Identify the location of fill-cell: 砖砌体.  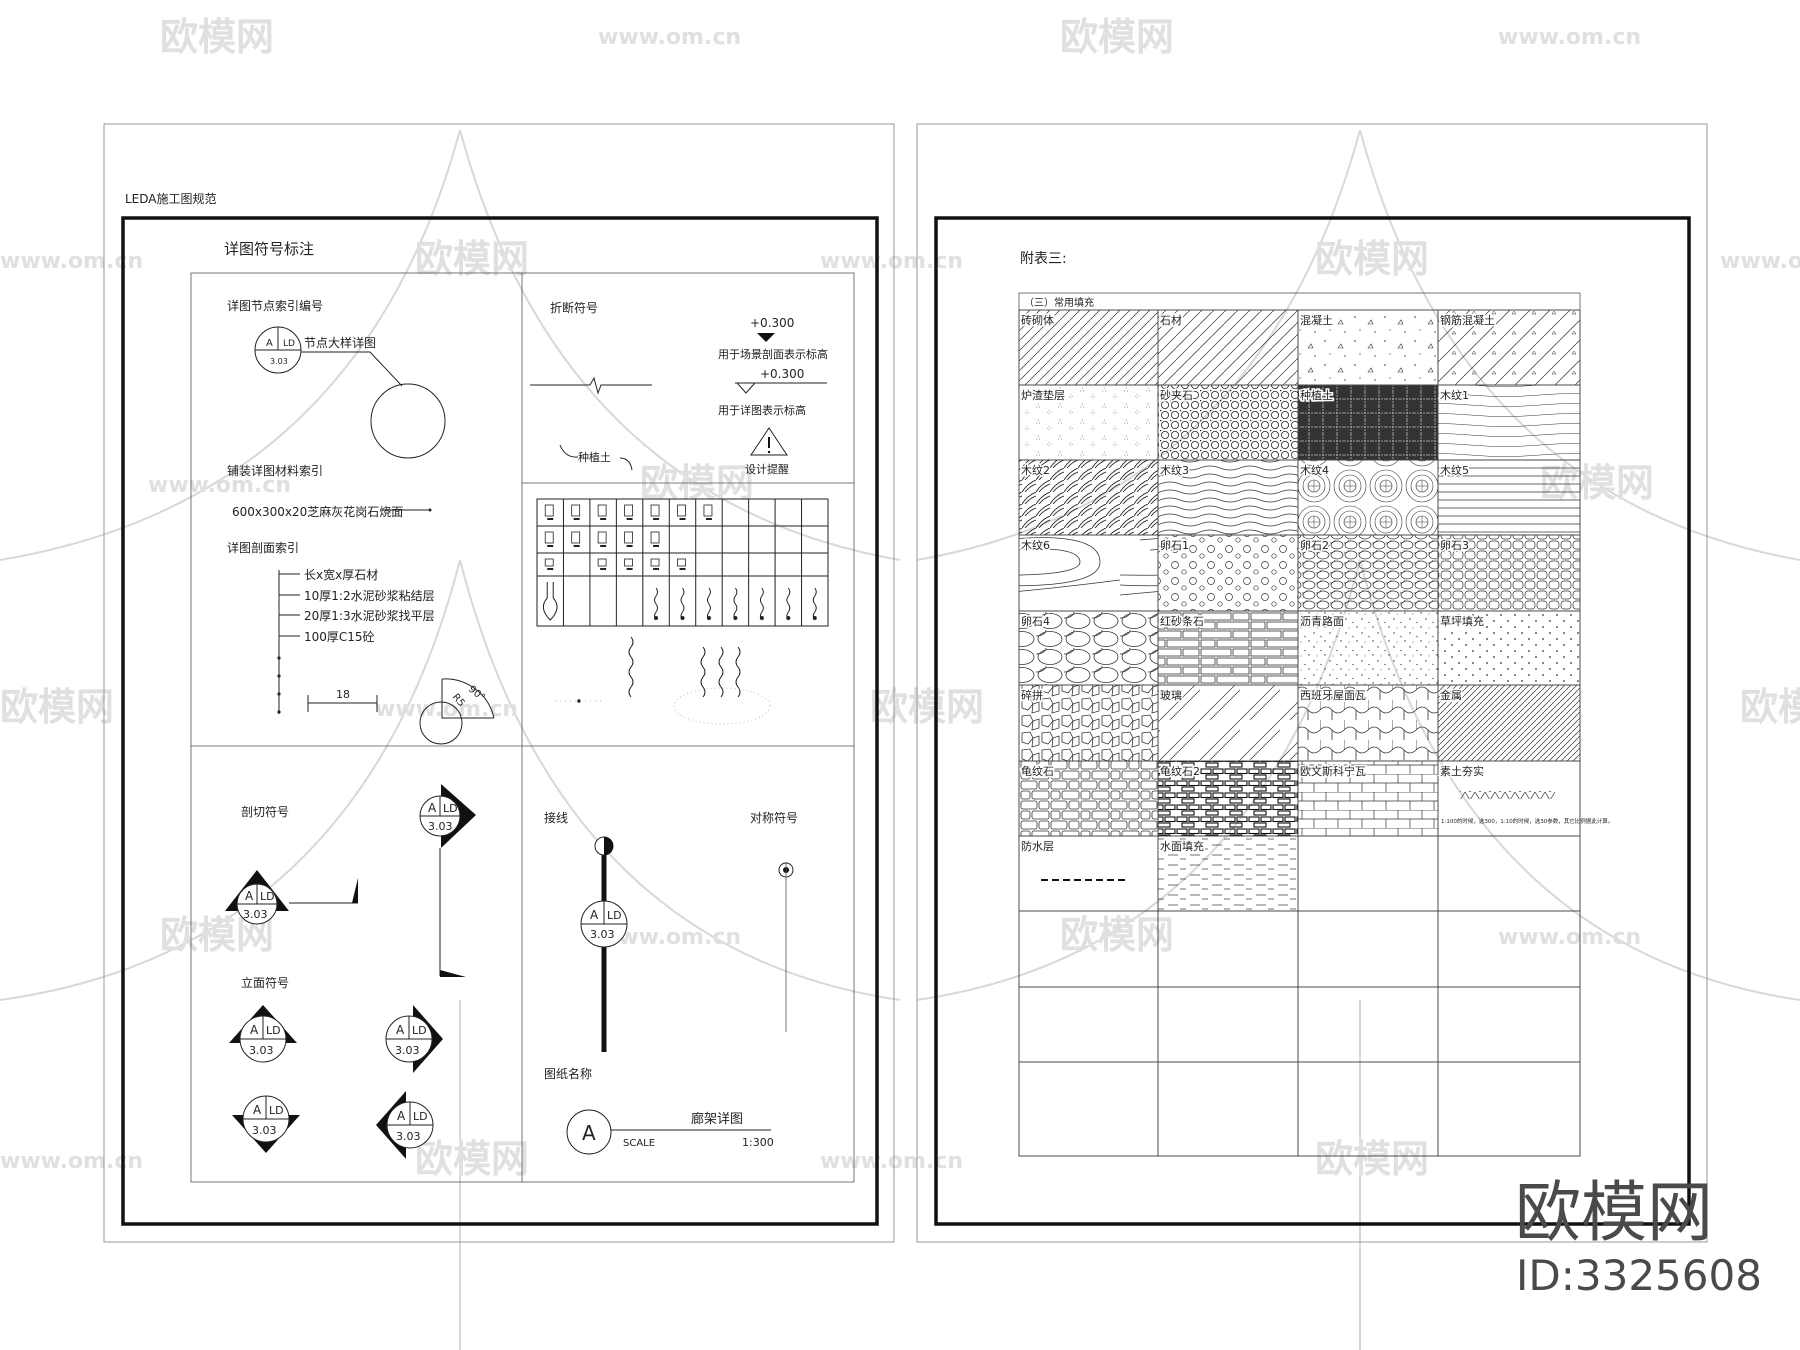
(1088, 347).